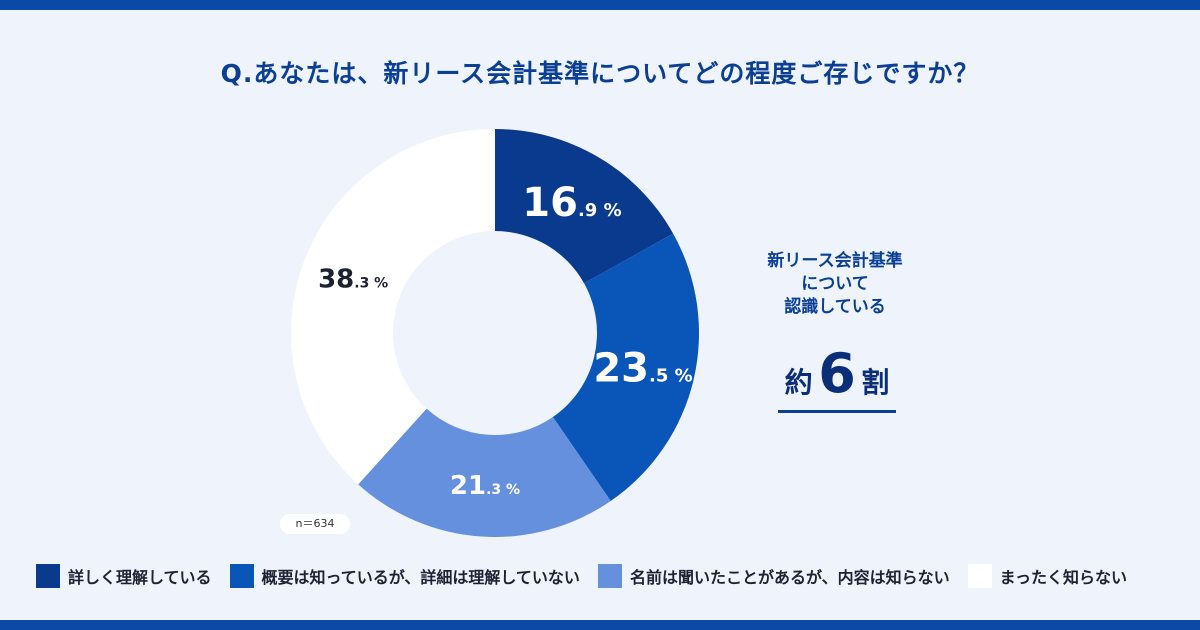 The image size is (1200, 630). What do you see at coordinates (353, 279) in the screenshot?
I see `slice-value-label: 38.3 %` at bounding box center [353, 279].